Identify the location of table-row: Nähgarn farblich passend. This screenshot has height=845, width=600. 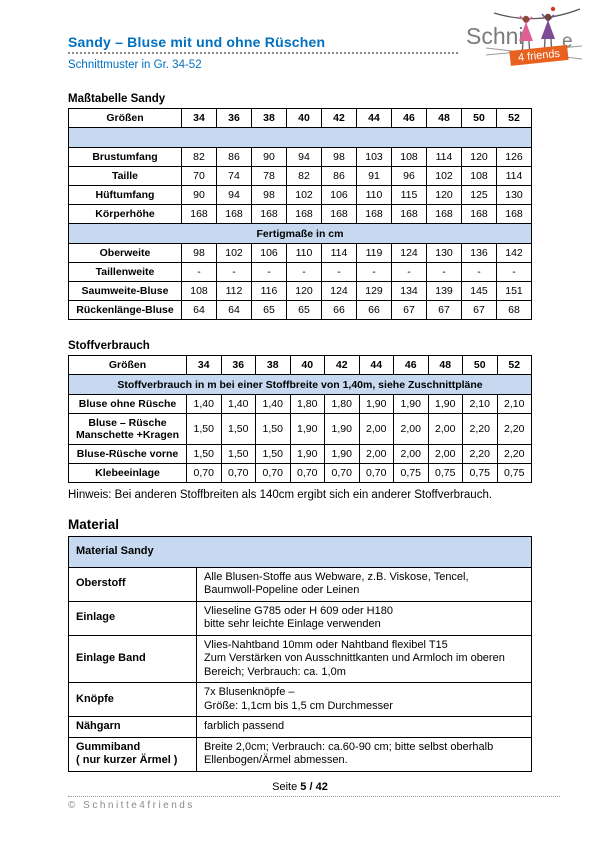
(300, 727).